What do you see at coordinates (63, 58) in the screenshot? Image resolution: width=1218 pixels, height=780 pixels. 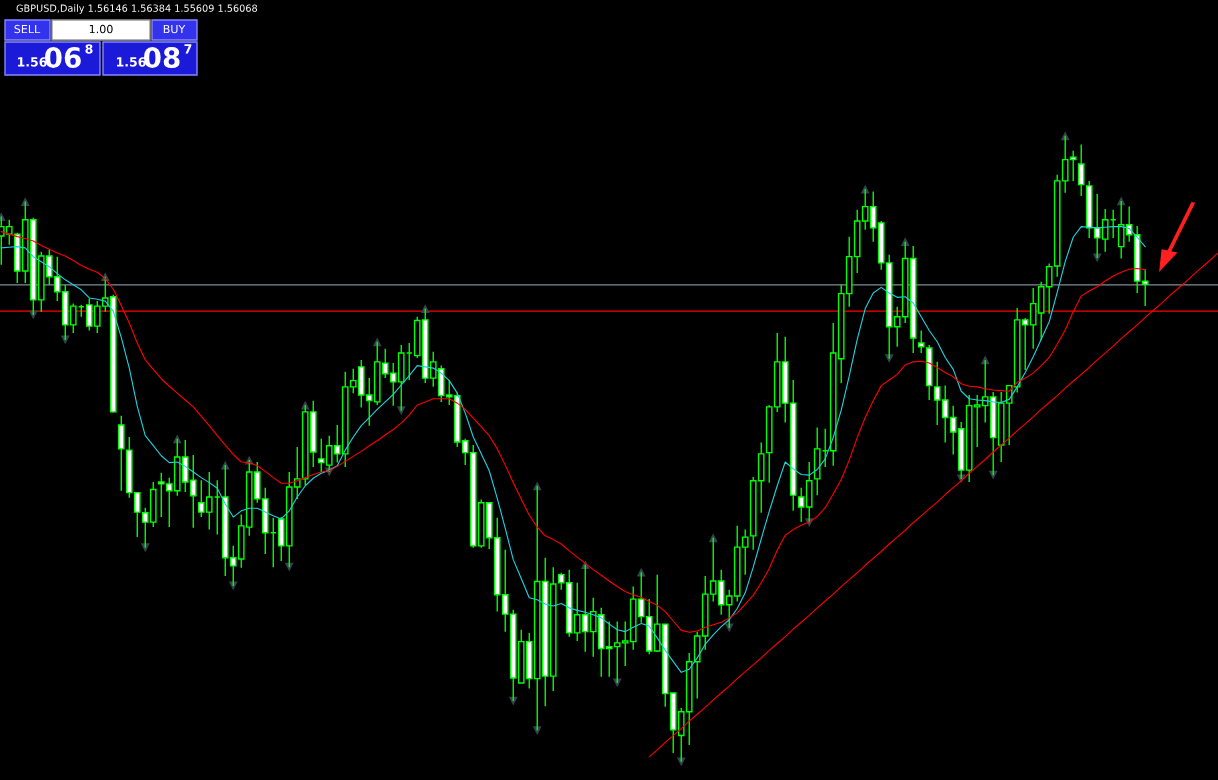 I see `text: 06` at bounding box center [63, 58].